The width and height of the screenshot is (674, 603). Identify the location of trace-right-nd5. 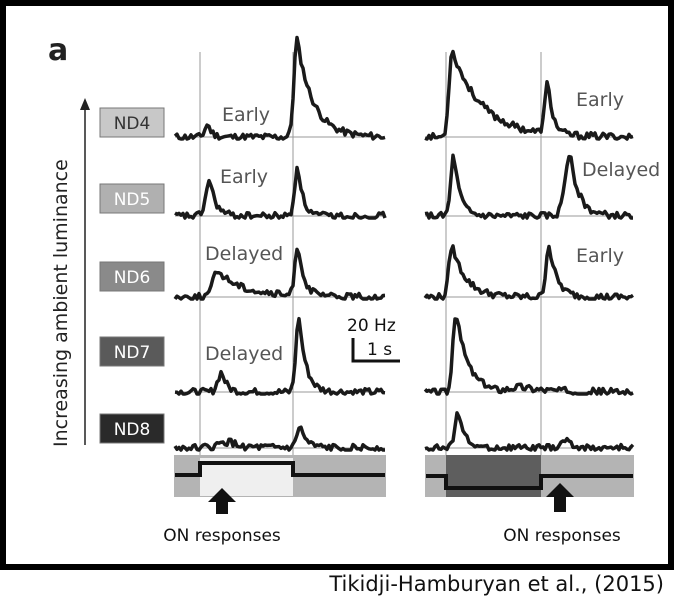
(528, 186).